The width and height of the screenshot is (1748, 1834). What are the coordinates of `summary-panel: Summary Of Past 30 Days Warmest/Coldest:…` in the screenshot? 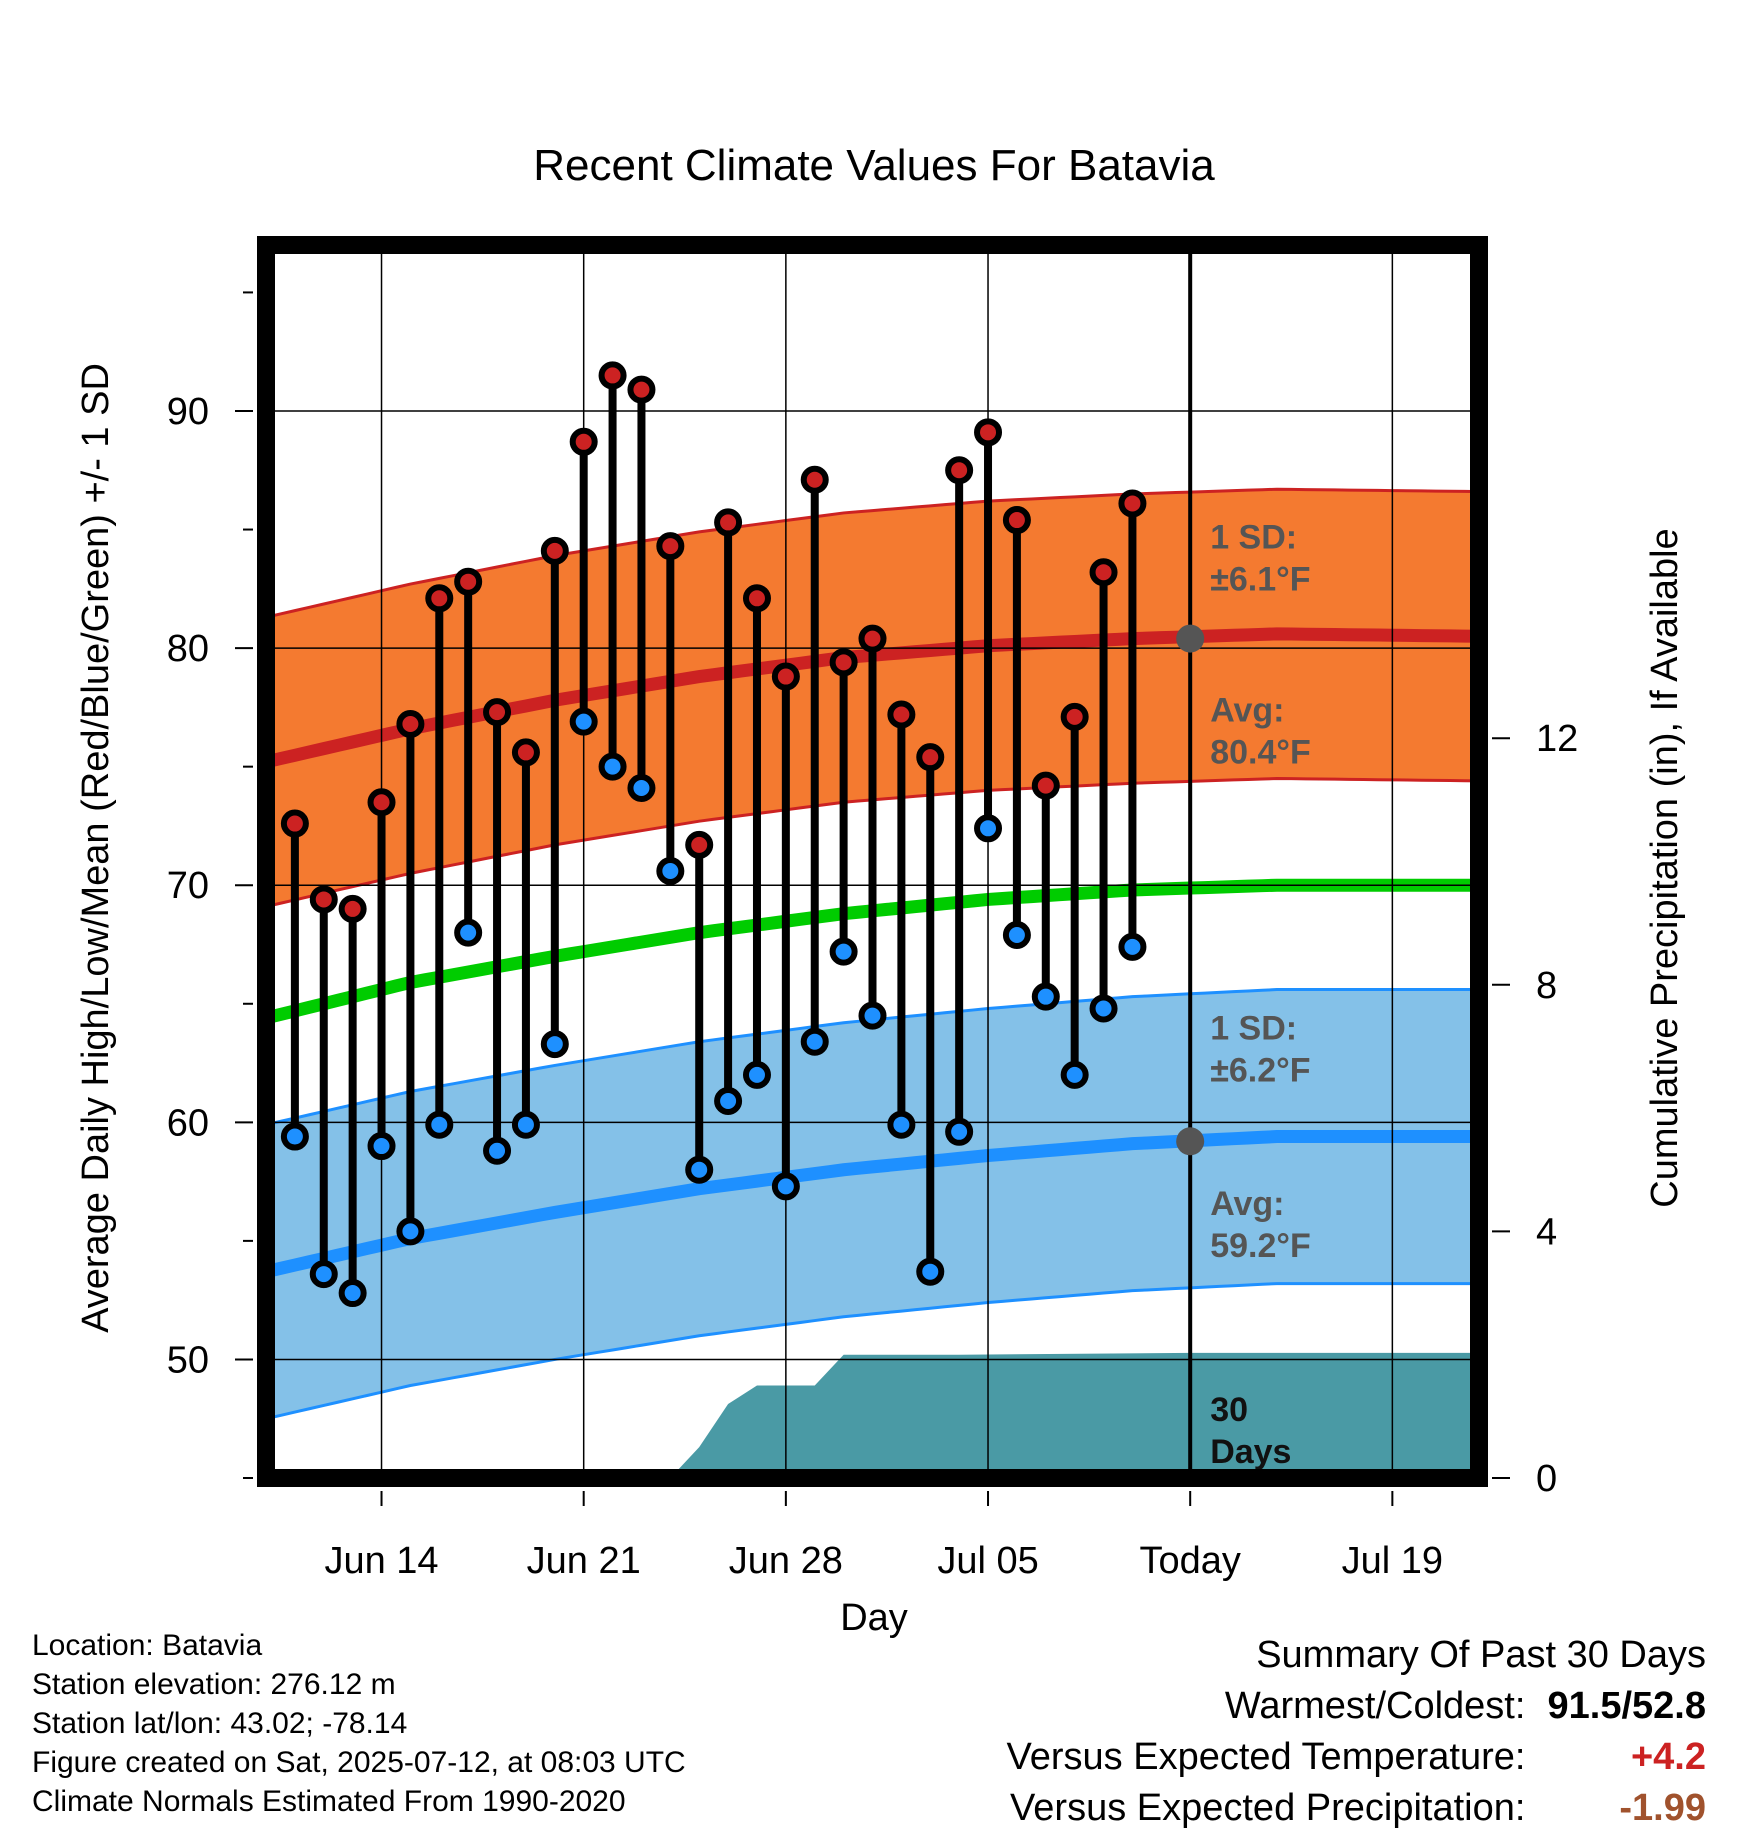 It's located at (1356, 1732).